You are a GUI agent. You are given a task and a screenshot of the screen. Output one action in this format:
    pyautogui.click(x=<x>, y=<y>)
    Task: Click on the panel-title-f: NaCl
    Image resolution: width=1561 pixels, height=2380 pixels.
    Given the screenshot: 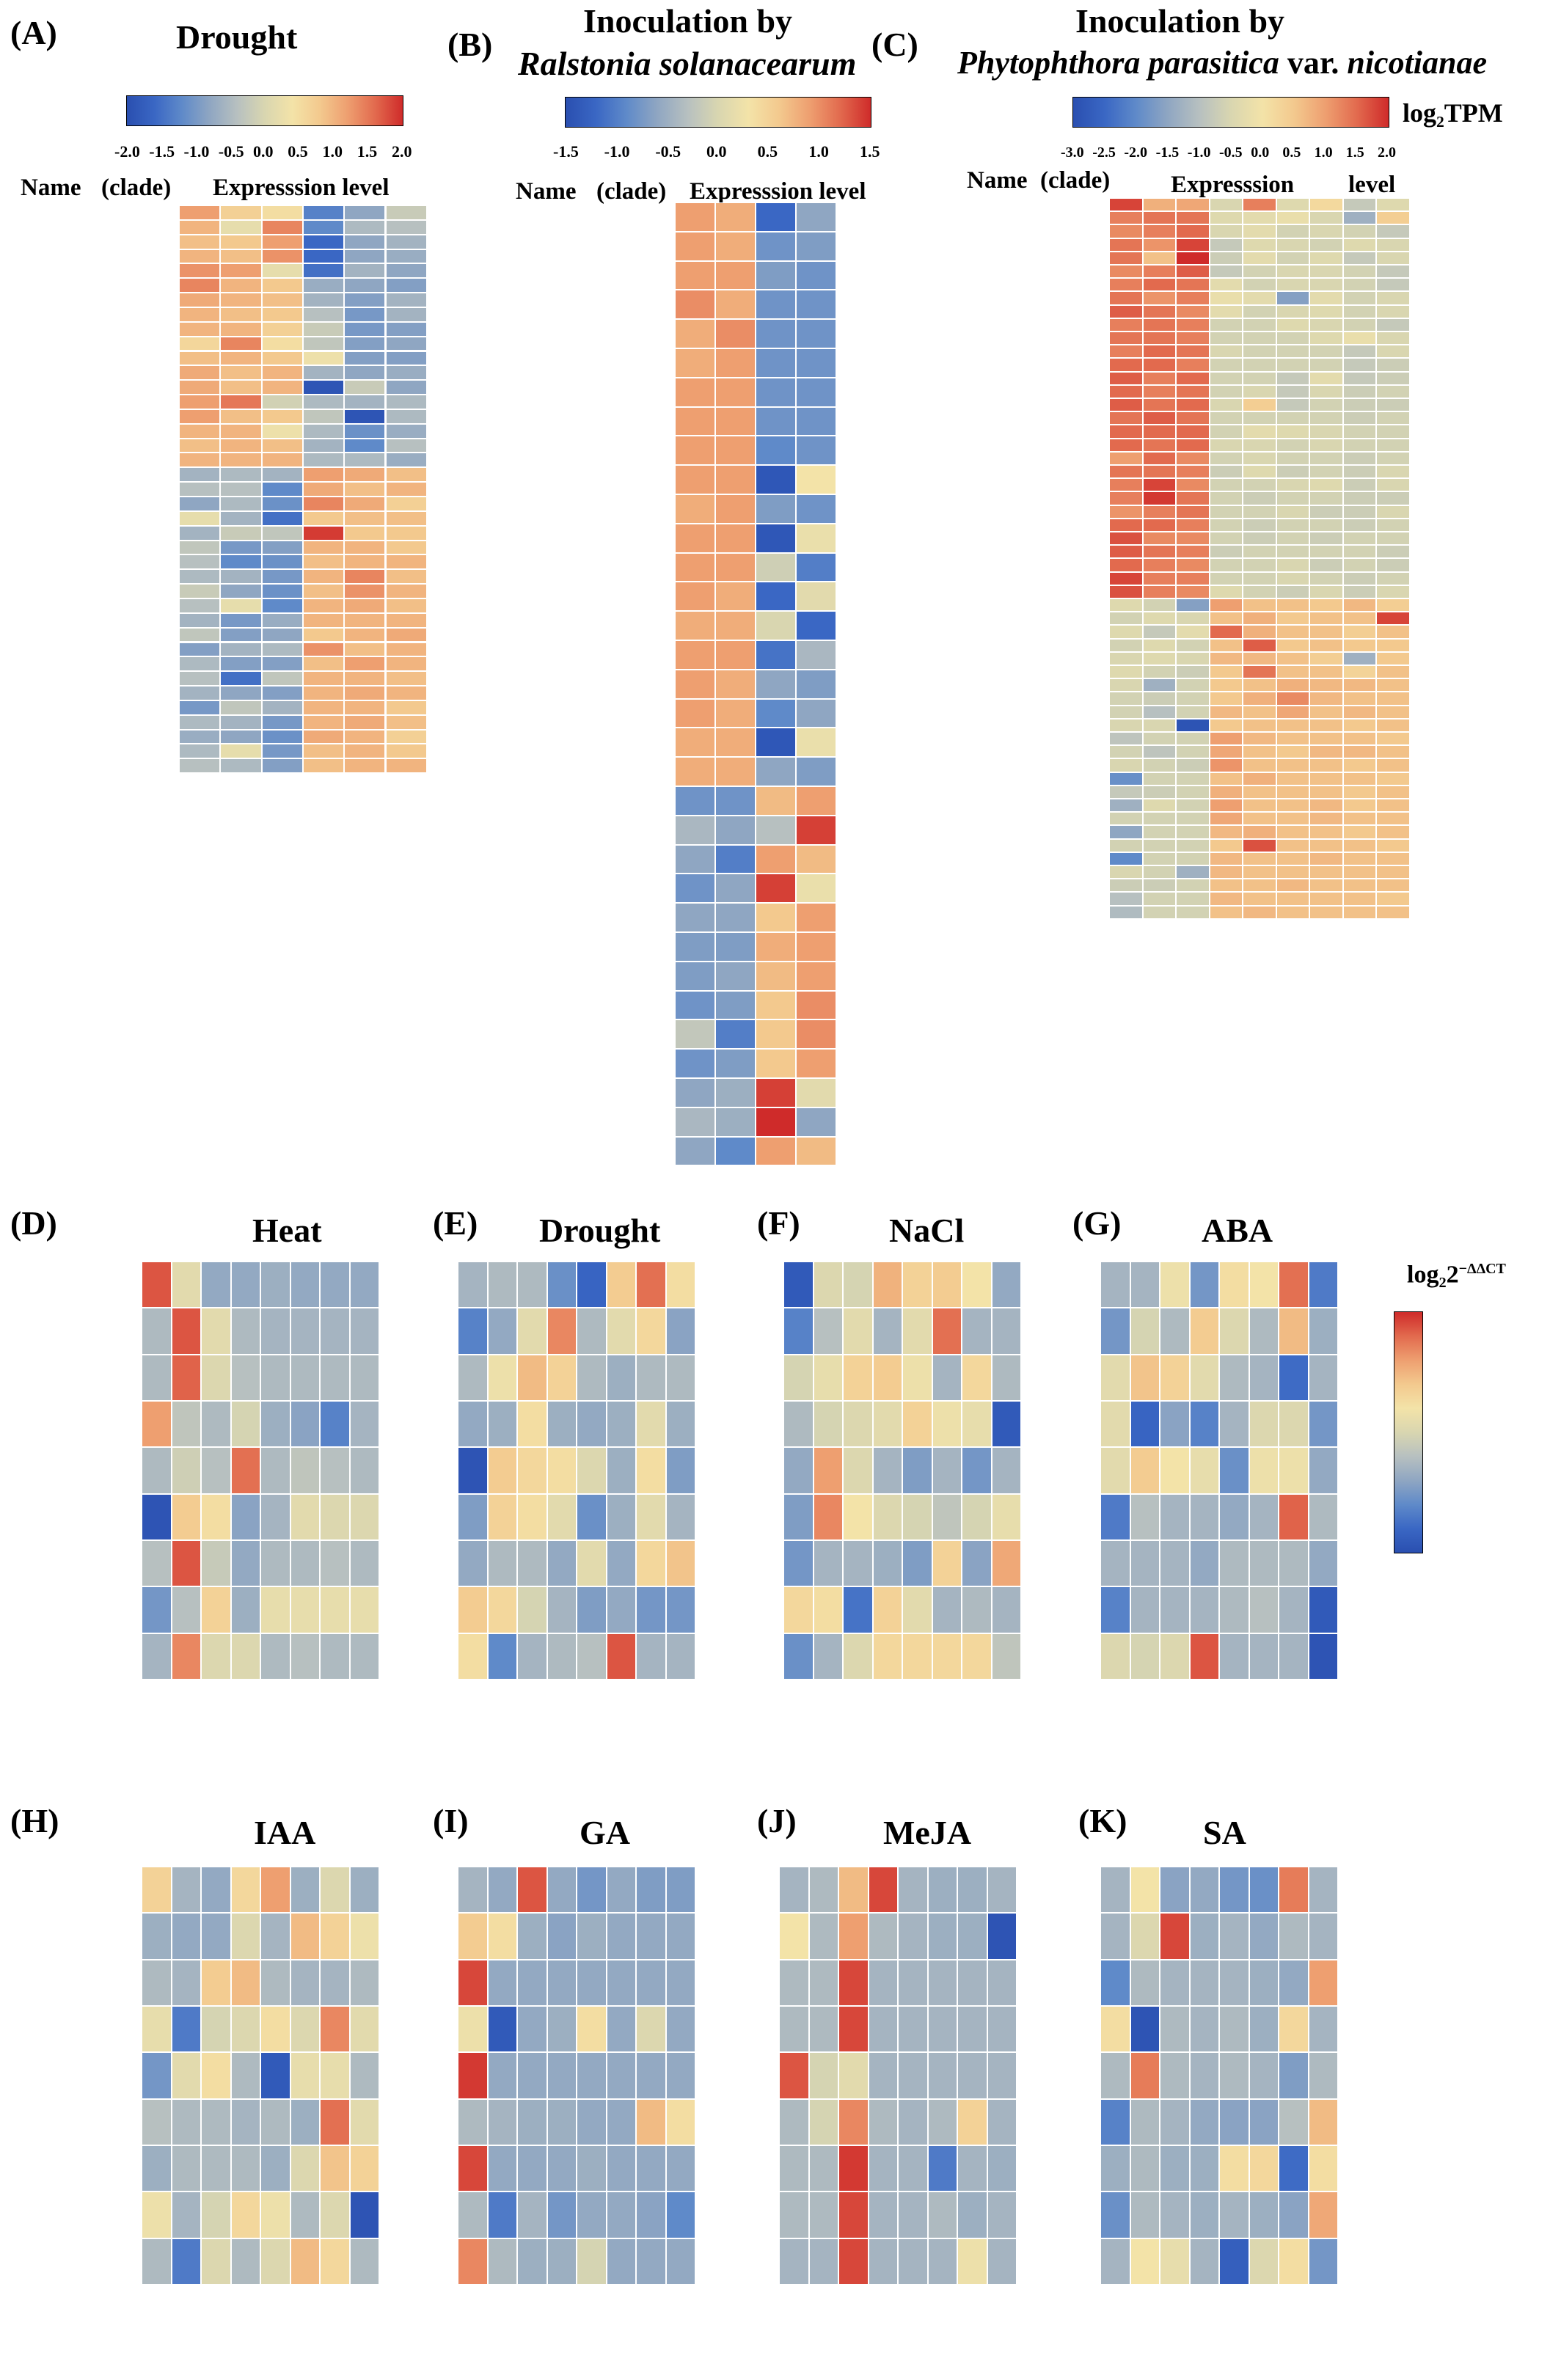 What is the action you would take?
    pyautogui.click(x=927, y=1231)
    